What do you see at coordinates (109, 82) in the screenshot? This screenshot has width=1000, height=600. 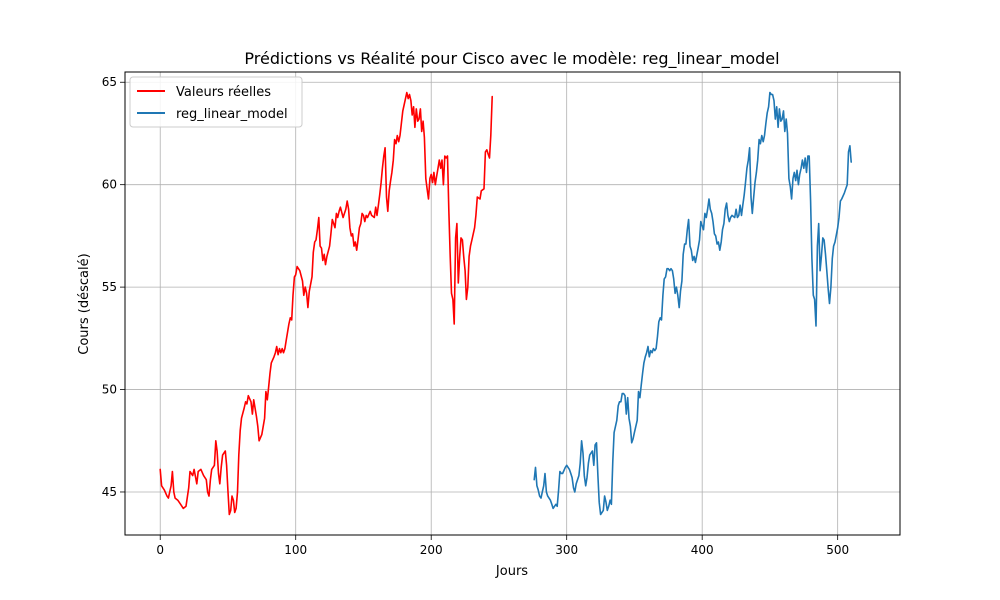 I see `y-tick-label: 65` at bounding box center [109, 82].